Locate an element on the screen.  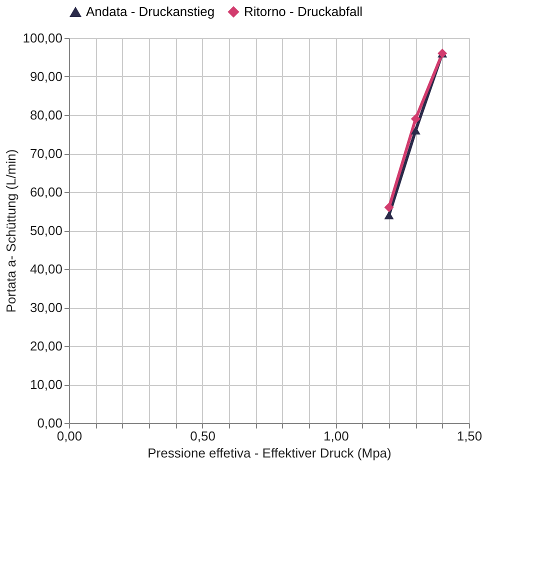
y-tick-label: 10,00 is located at coordinates (46, 384).